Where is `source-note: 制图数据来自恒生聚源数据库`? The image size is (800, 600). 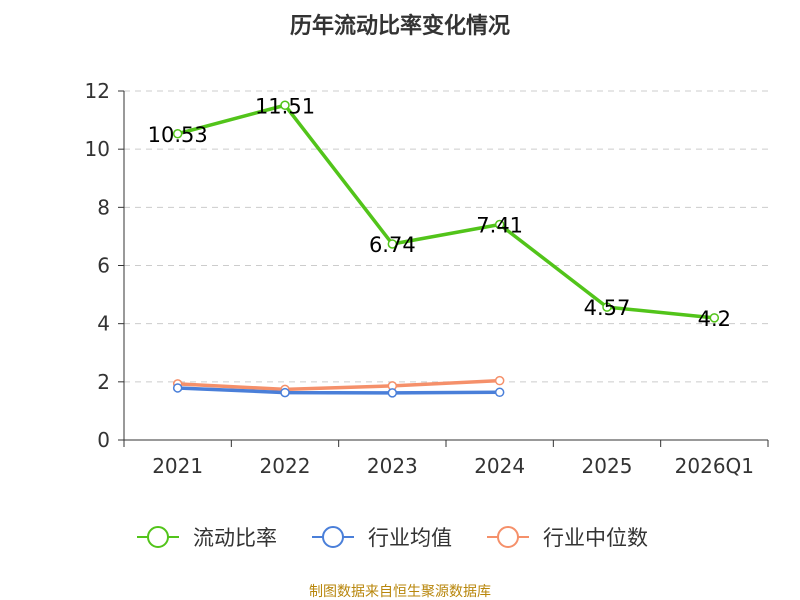
source-note: 制图数据来自恒生聚源数据库 is located at coordinates (400, 592).